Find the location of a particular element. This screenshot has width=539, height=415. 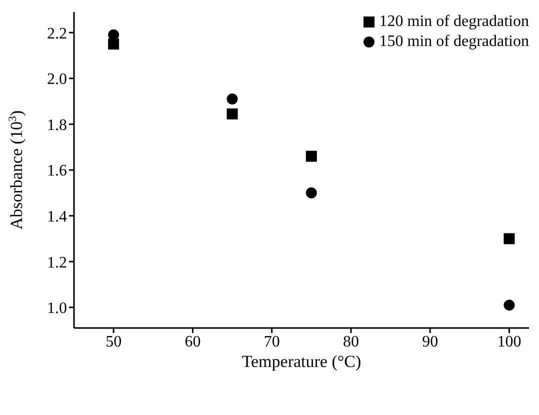

x-tick-label: 50 is located at coordinates (114, 341).